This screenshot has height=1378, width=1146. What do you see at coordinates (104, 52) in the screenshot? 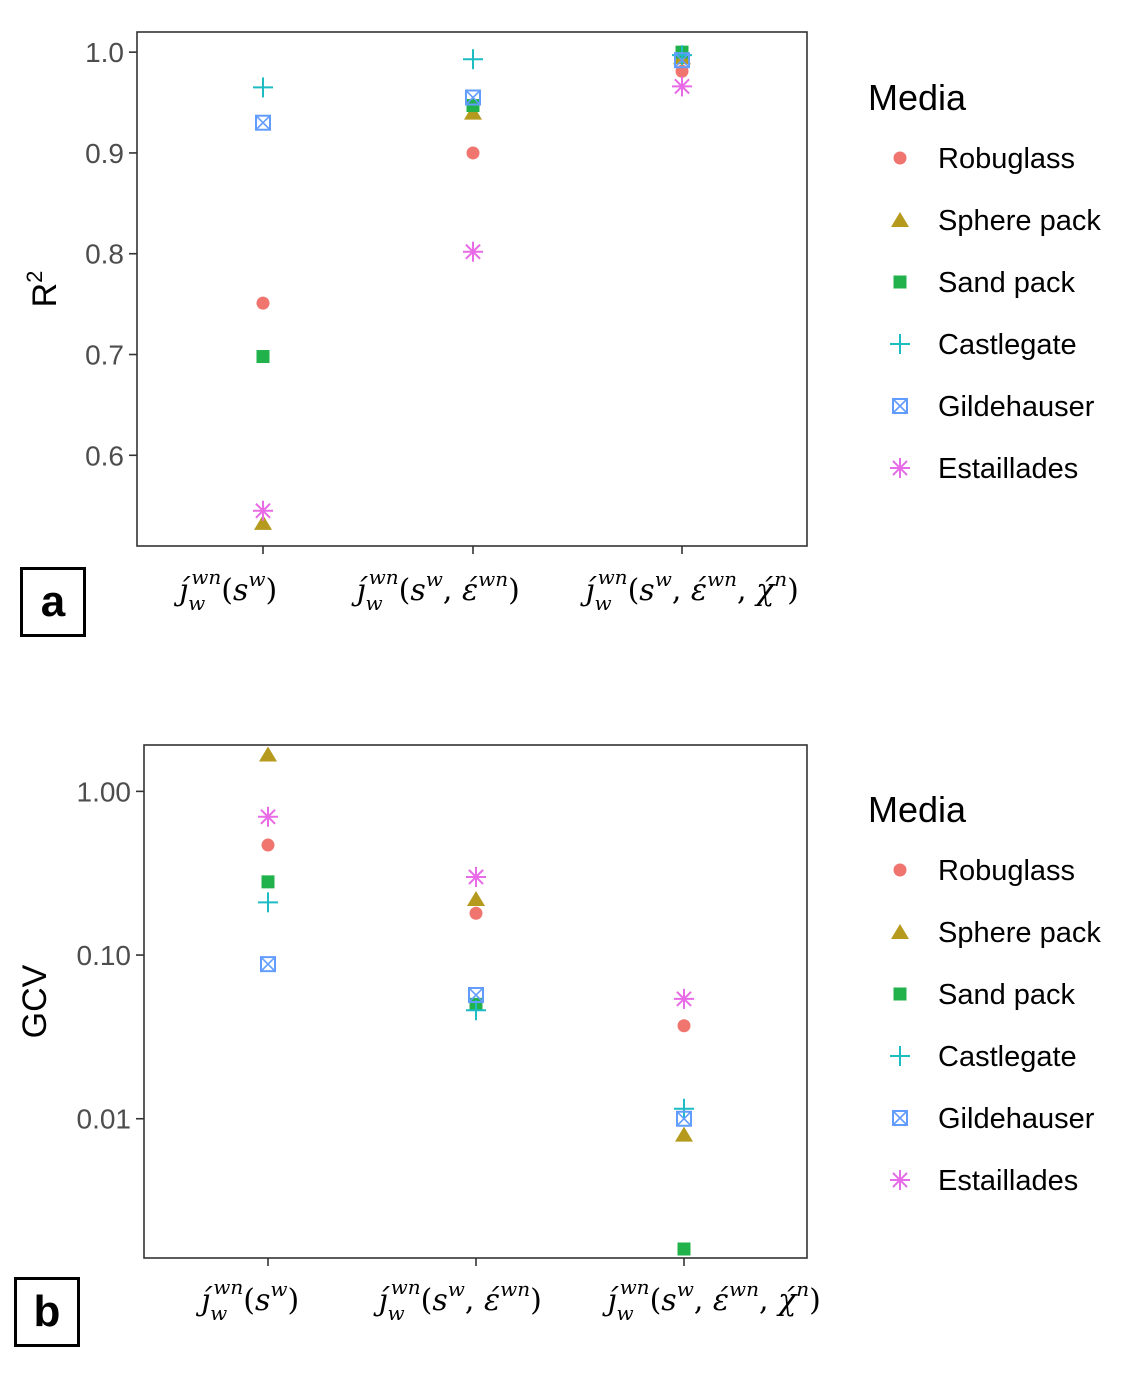
I see `y-tick-label: 1.0` at bounding box center [104, 52].